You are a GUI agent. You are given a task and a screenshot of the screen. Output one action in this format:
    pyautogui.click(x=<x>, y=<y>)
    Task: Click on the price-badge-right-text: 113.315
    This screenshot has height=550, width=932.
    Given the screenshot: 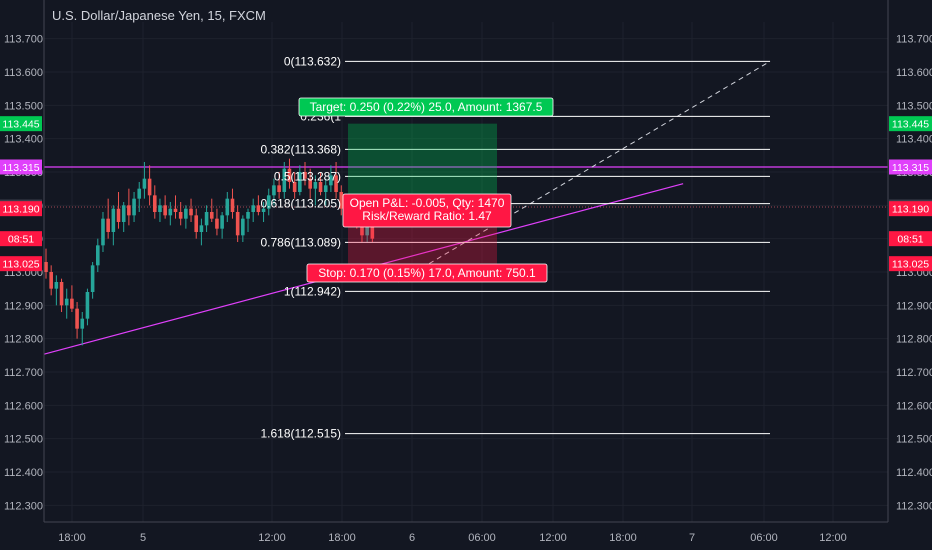 What is the action you would take?
    pyautogui.click(x=910, y=168)
    